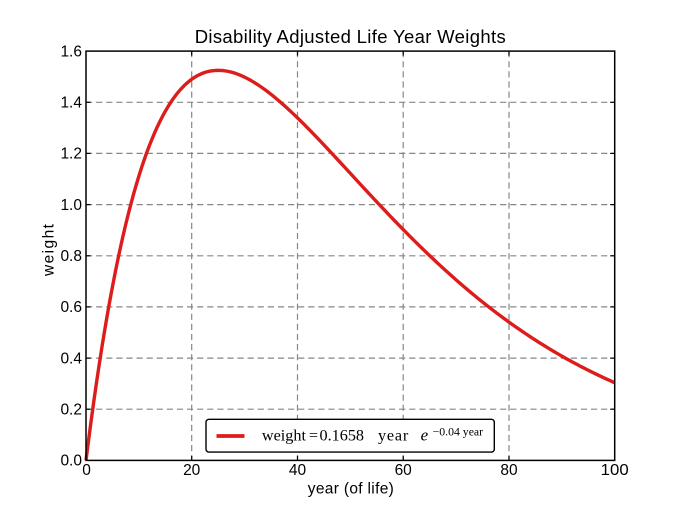 The height and width of the screenshot is (512, 683). What do you see at coordinates (71, 358) in the screenshot?
I see `svg-text: 0.4` at bounding box center [71, 358].